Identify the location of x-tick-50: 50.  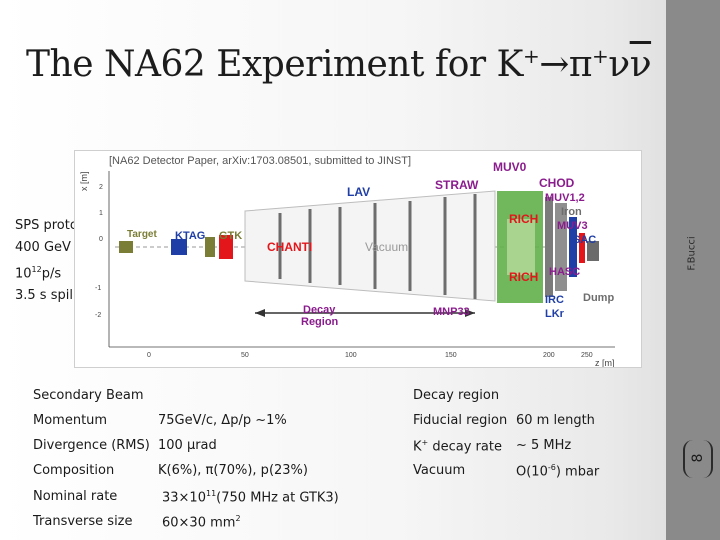
(245, 355).